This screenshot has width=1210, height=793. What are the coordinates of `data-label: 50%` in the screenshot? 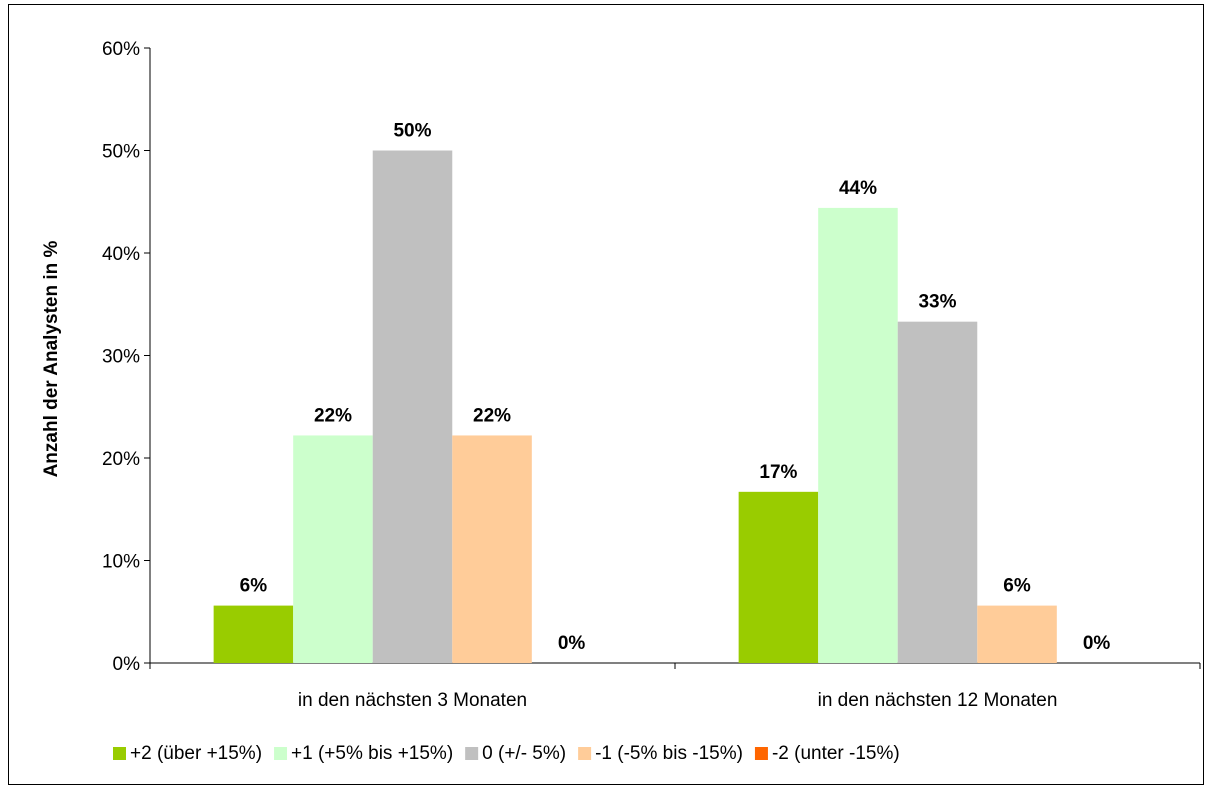 It's located at (412, 131).